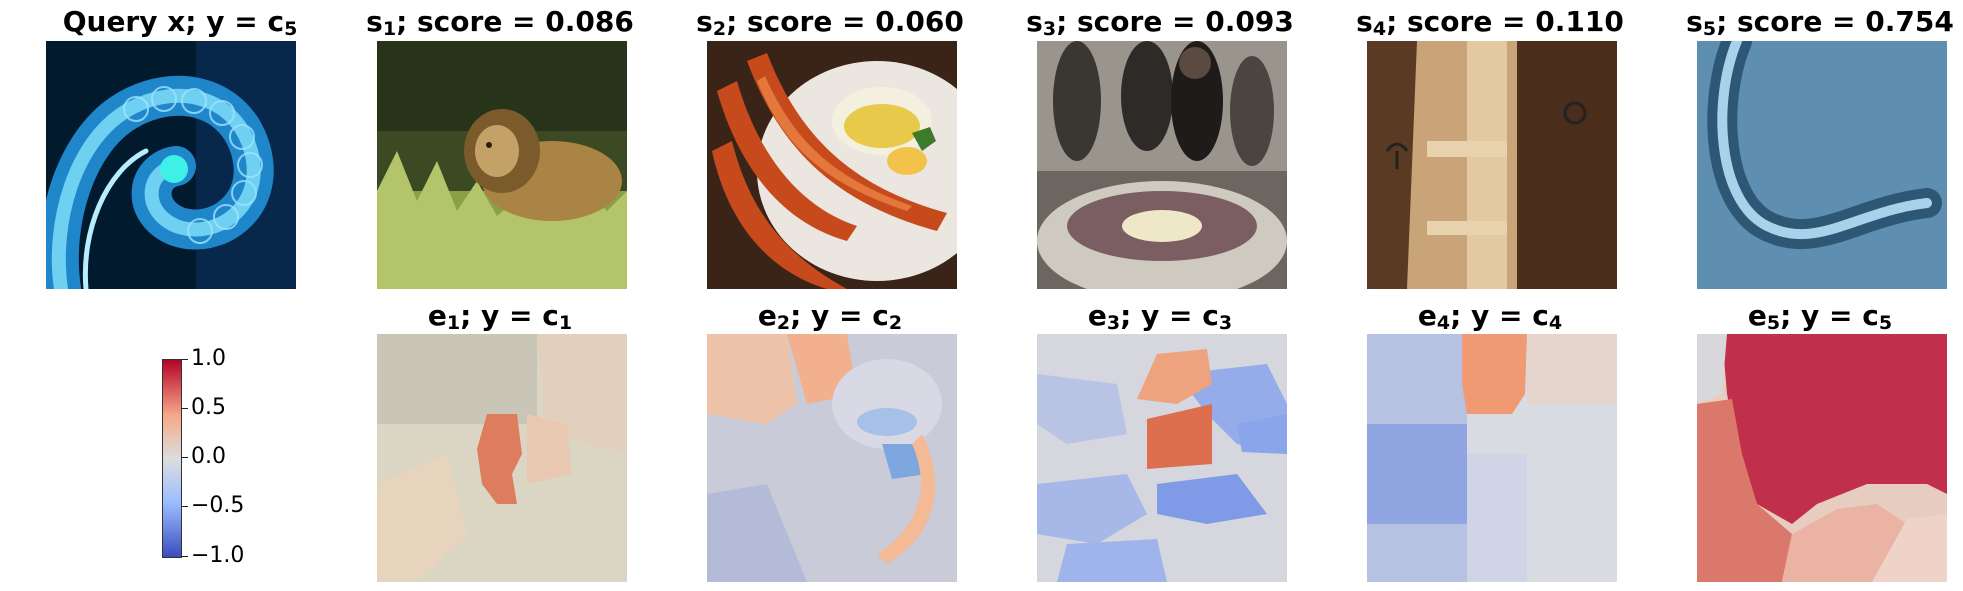 The image size is (1963, 591). Describe the element at coordinates (218, 505) in the screenshot. I see `colorbar-tick-label: −0.5` at that location.